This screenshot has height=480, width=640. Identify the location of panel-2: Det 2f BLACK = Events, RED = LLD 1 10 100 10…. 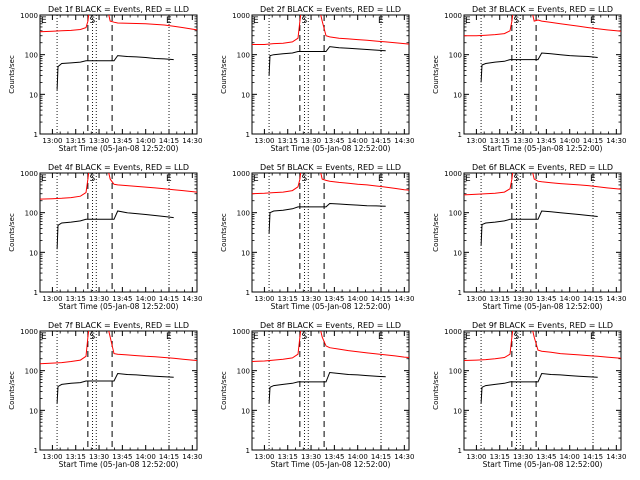
(317, 79).